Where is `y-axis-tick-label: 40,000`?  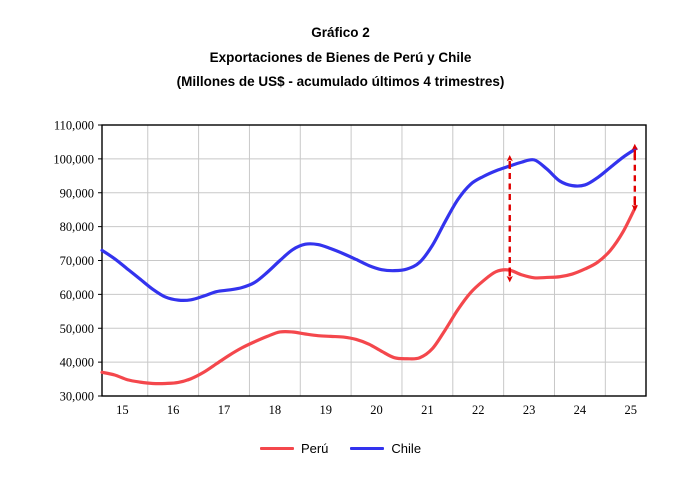 y-axis-tick-label: 40,000 is located at coordinates (77, 363).